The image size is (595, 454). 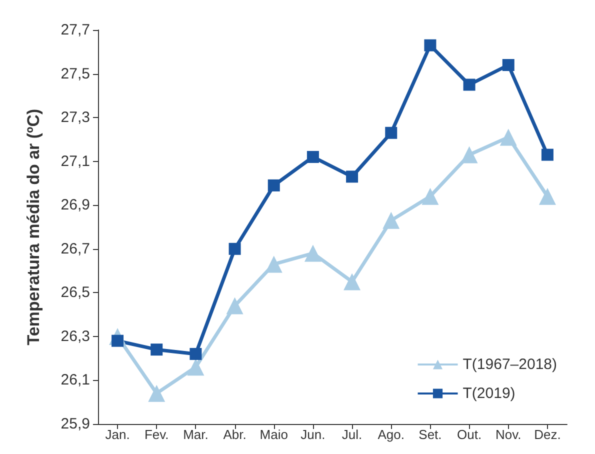 I want to click on y-tick-label: 26,7, so click(x=75, y=249).